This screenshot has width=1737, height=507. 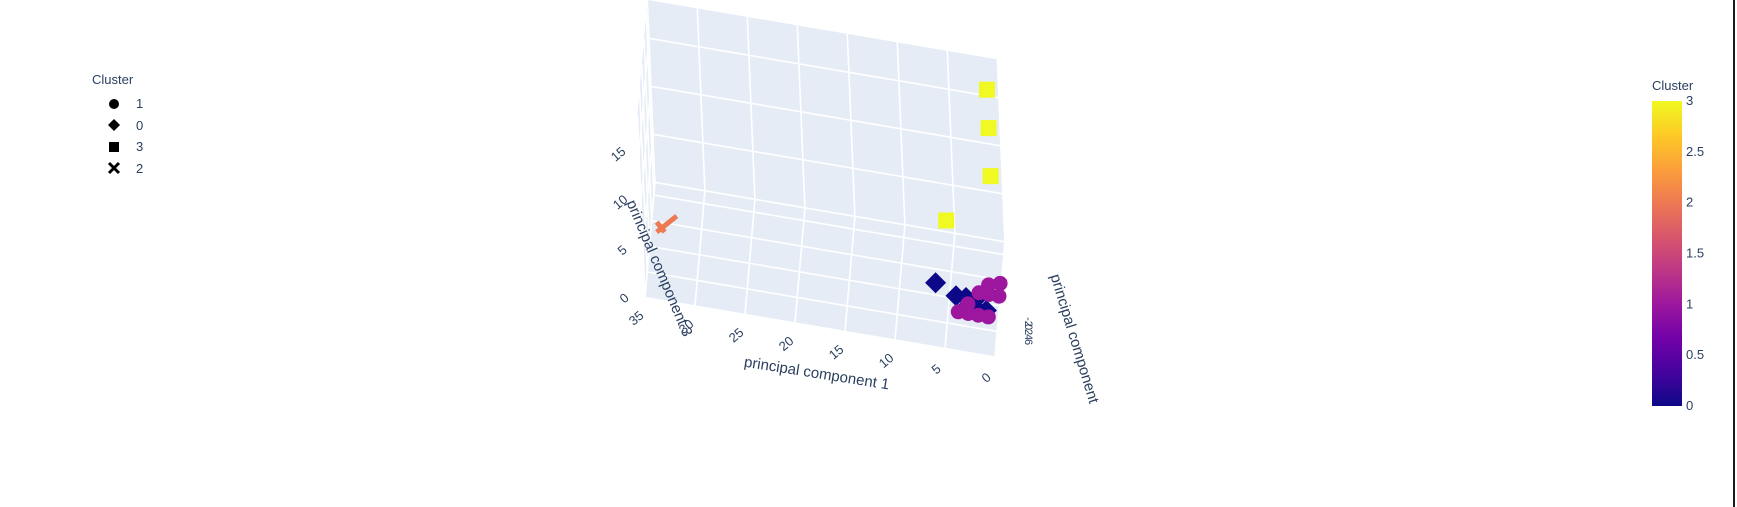 I want to click on legend-item-label: 3, so click(x=140, y=147).